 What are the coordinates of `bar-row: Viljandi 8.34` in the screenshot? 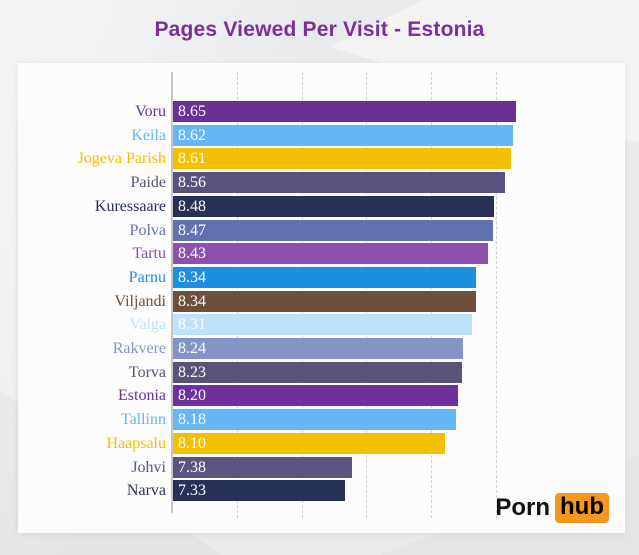 It's located at (321, 301).